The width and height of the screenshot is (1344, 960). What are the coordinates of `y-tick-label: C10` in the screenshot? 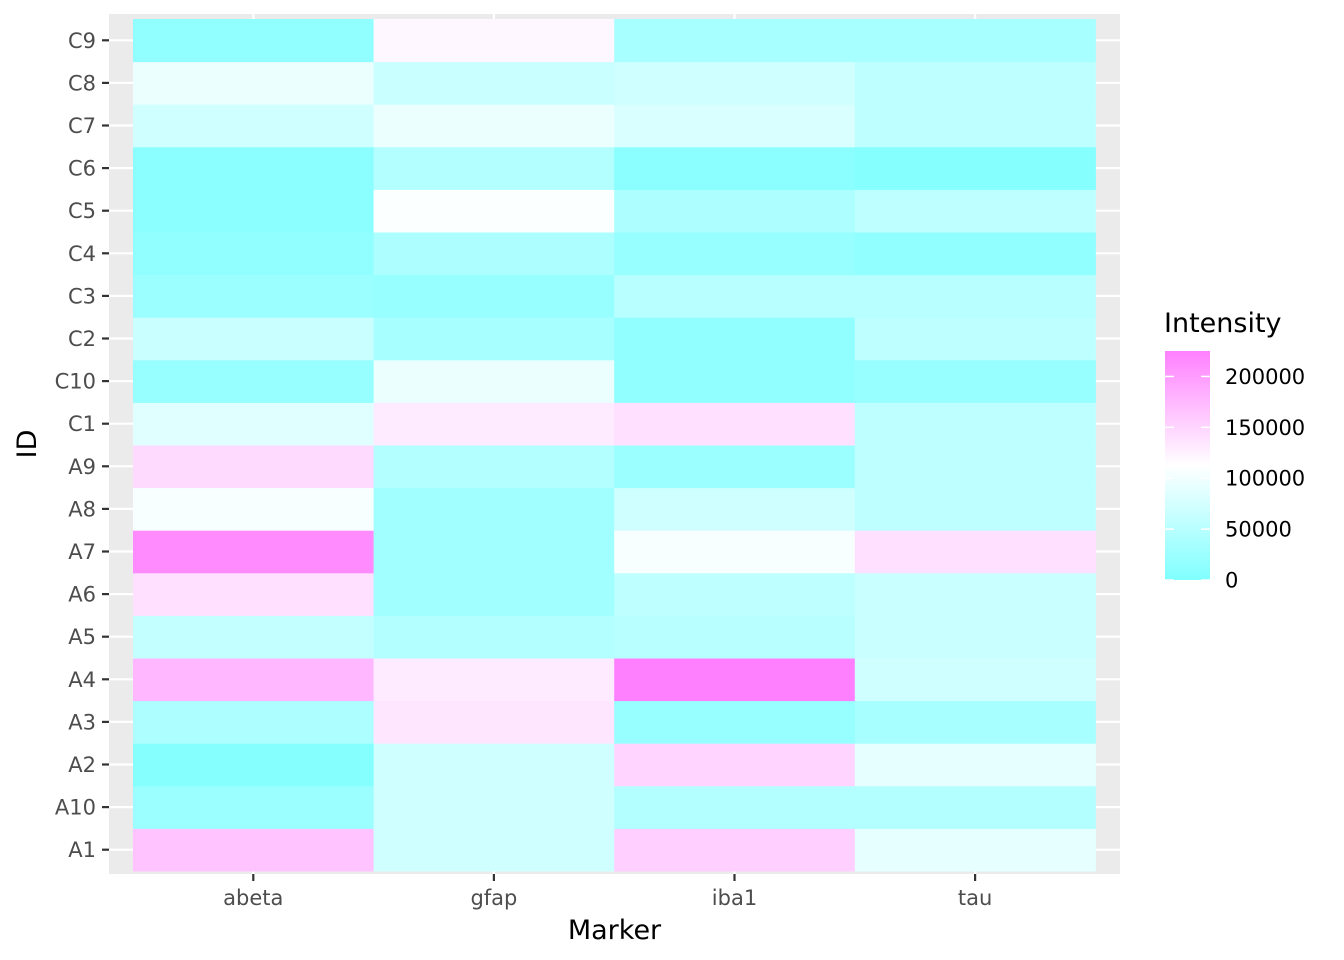 It's located at (75, 382).